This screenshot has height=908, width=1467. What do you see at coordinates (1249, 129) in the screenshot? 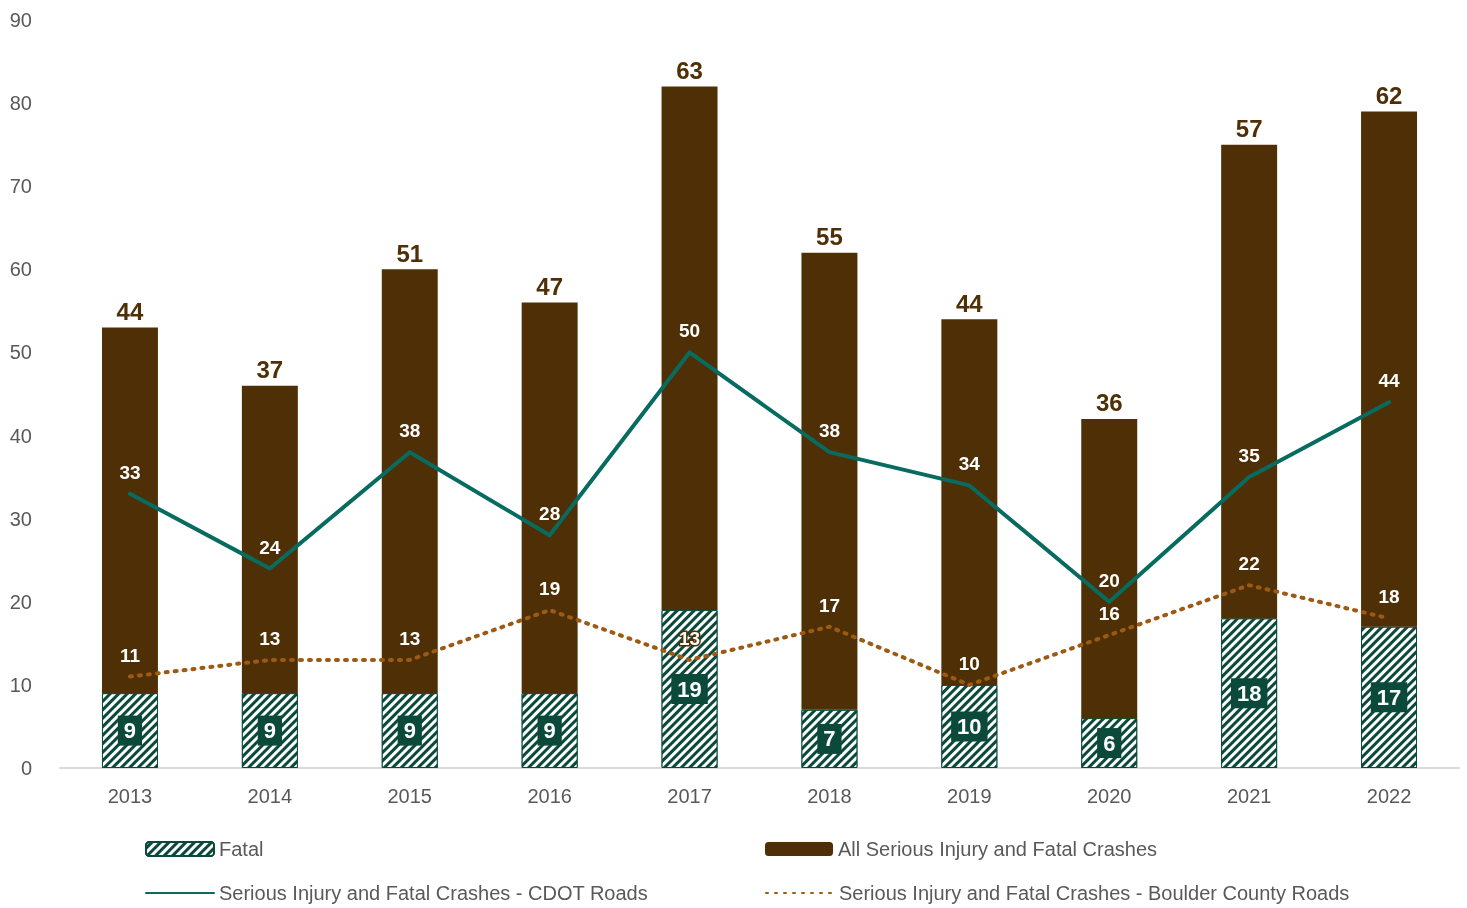
I see `data-label: 57` at bounding box center [1249, 129].